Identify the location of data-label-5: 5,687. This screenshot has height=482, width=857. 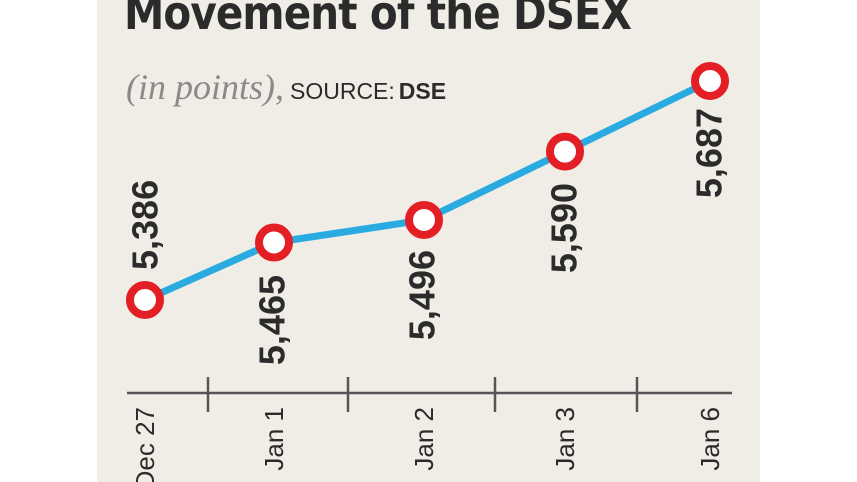
(709, 153).